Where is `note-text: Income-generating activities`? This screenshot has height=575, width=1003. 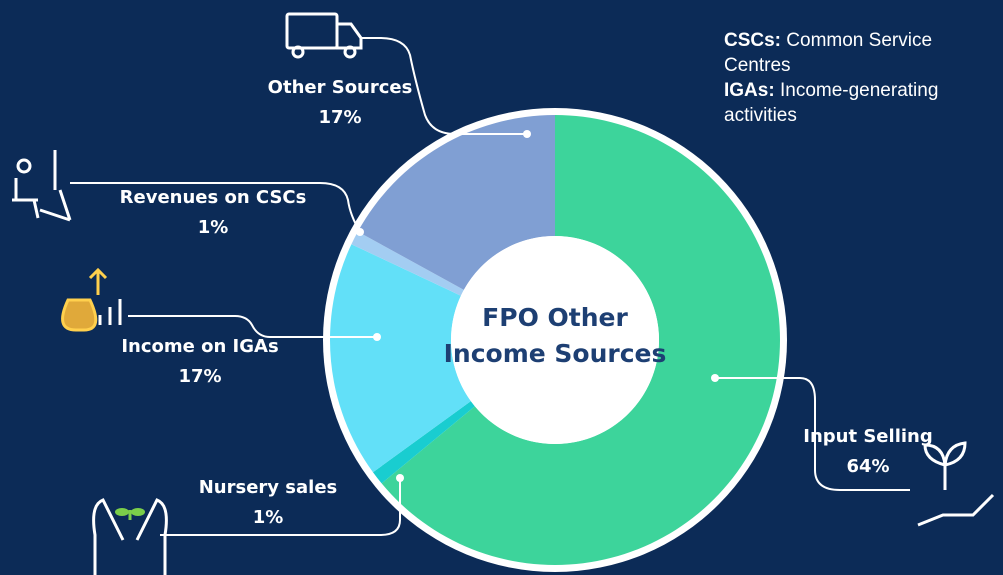 note-text: Income-generating activities is located at coordinates (831, 103).